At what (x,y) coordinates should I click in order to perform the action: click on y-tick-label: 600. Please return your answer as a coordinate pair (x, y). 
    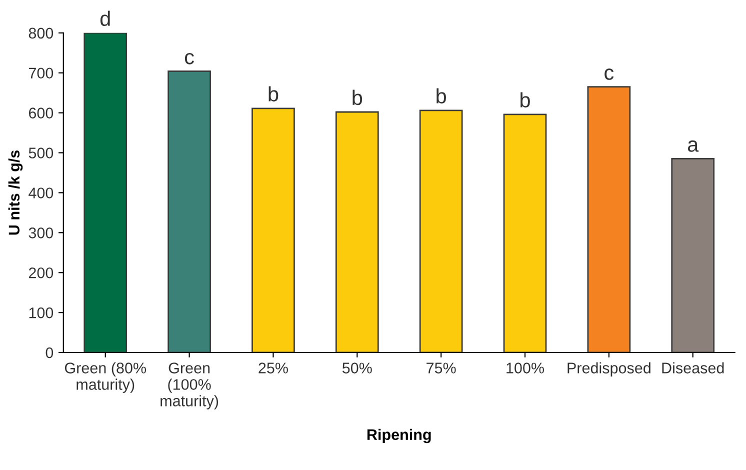
    Looking at the image, I should click on (41, 113).